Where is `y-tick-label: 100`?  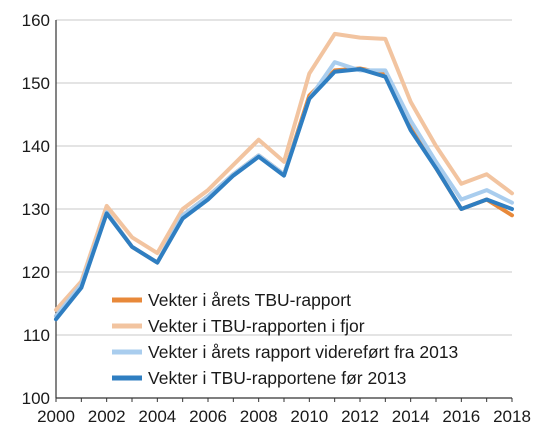
y-tick-label: 100 is located at coordinates (36, 398).